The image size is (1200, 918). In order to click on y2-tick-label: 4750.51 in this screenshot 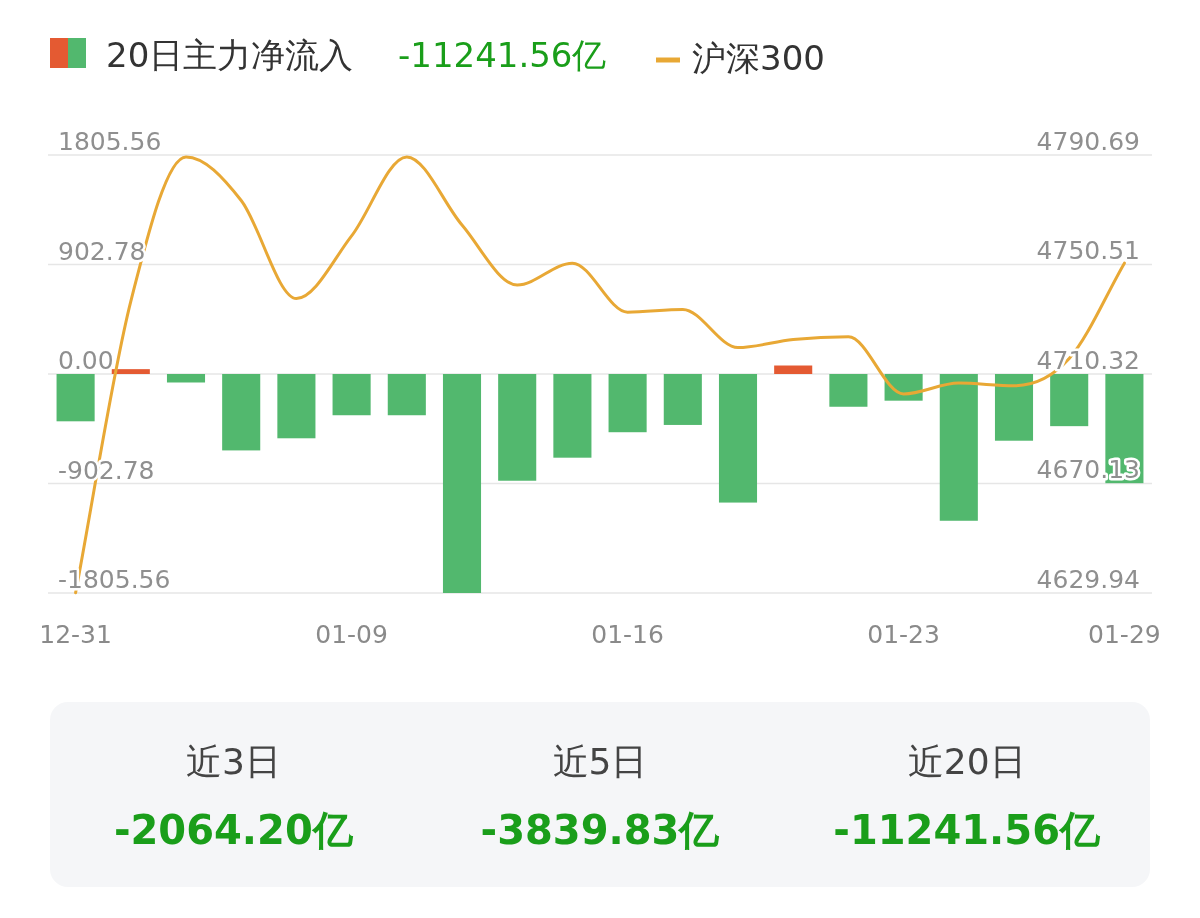, I will do `click(1088, 251)`.